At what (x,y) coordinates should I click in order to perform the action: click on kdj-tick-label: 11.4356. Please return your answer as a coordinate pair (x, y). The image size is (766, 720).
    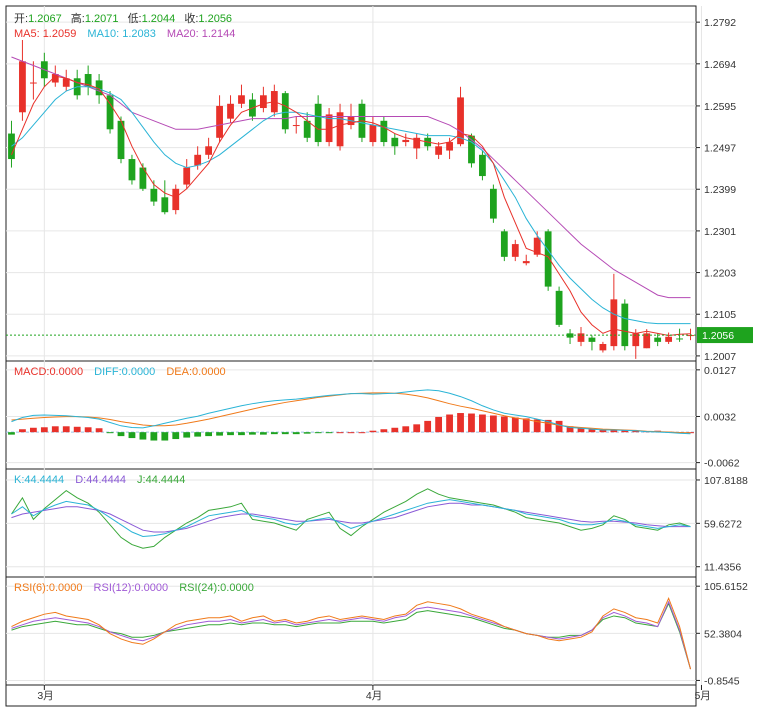
    Looking at the image, I should click on (722, 568).